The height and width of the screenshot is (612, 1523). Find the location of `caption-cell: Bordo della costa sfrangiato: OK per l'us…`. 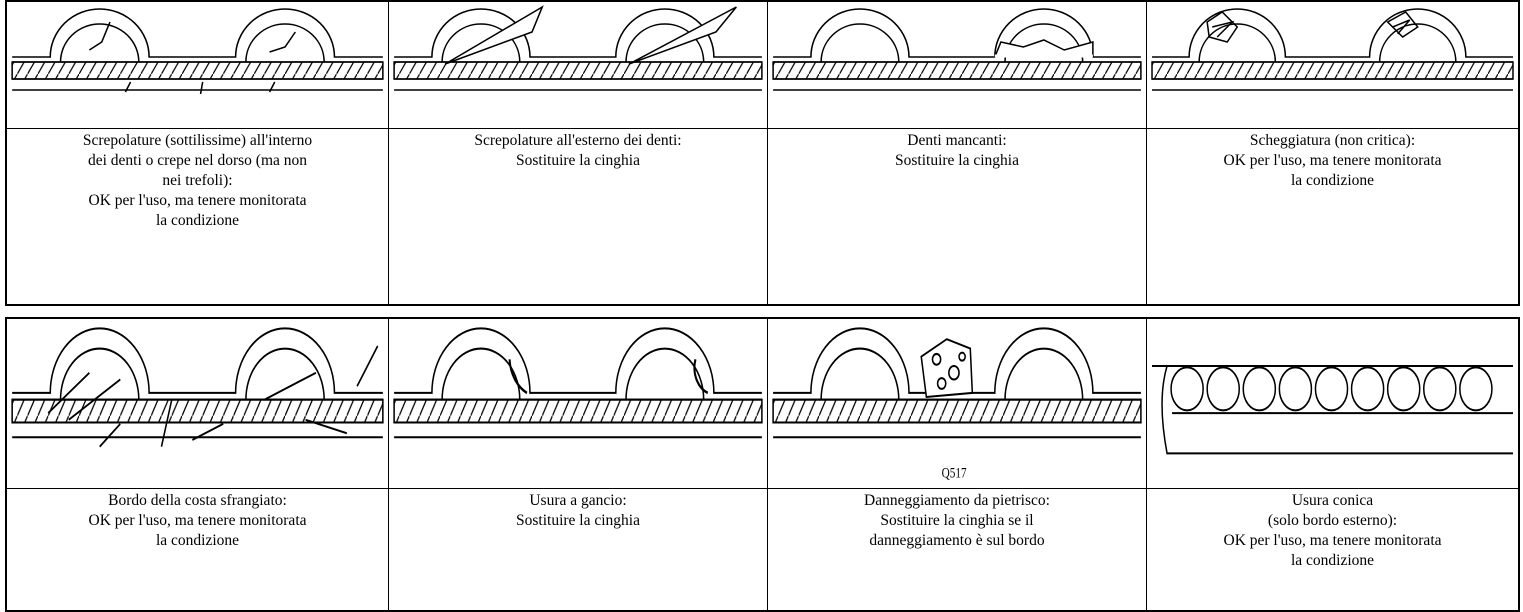

caption-cell: Bordo della costa sfrangiato: OK per l'us… is located at coordinates (198, 549).